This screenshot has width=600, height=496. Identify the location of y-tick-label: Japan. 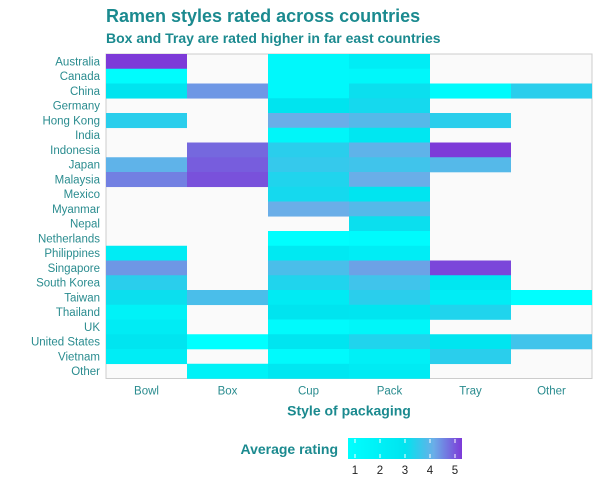
(84, 166).